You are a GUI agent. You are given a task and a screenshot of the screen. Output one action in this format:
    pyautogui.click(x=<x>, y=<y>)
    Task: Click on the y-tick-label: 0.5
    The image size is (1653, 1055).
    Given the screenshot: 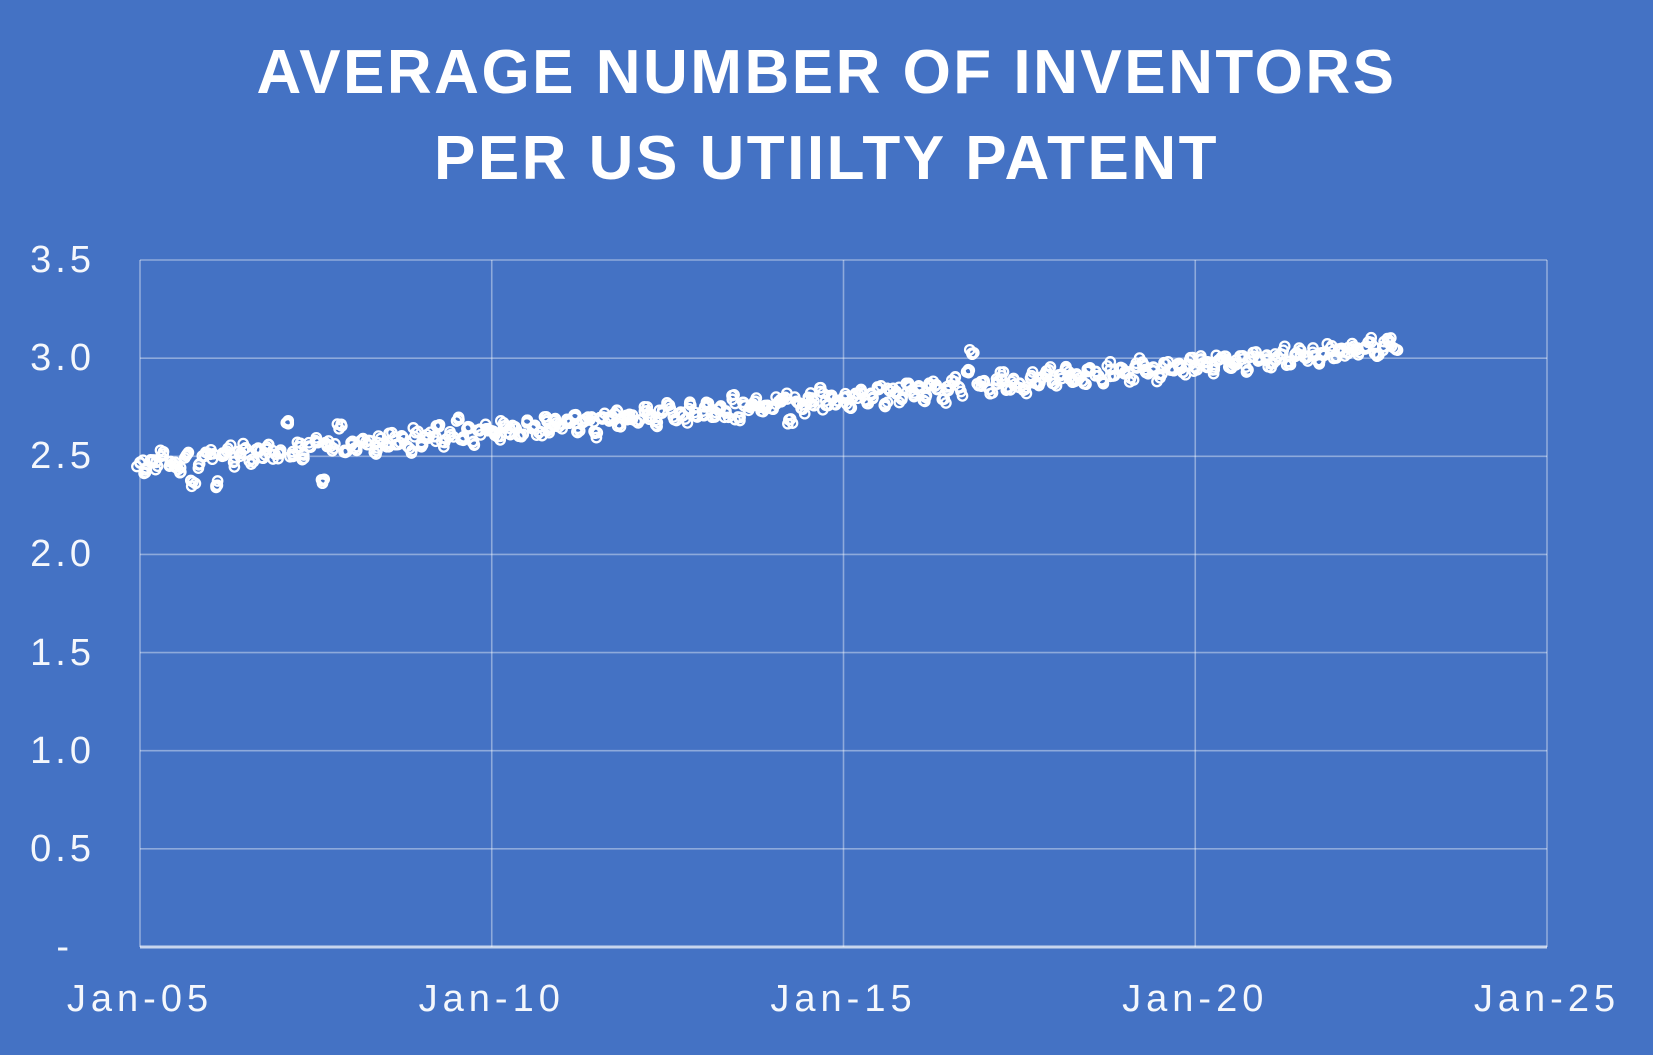 What is the action you would take?
    pyautogui.click(x=62, y=848)
    